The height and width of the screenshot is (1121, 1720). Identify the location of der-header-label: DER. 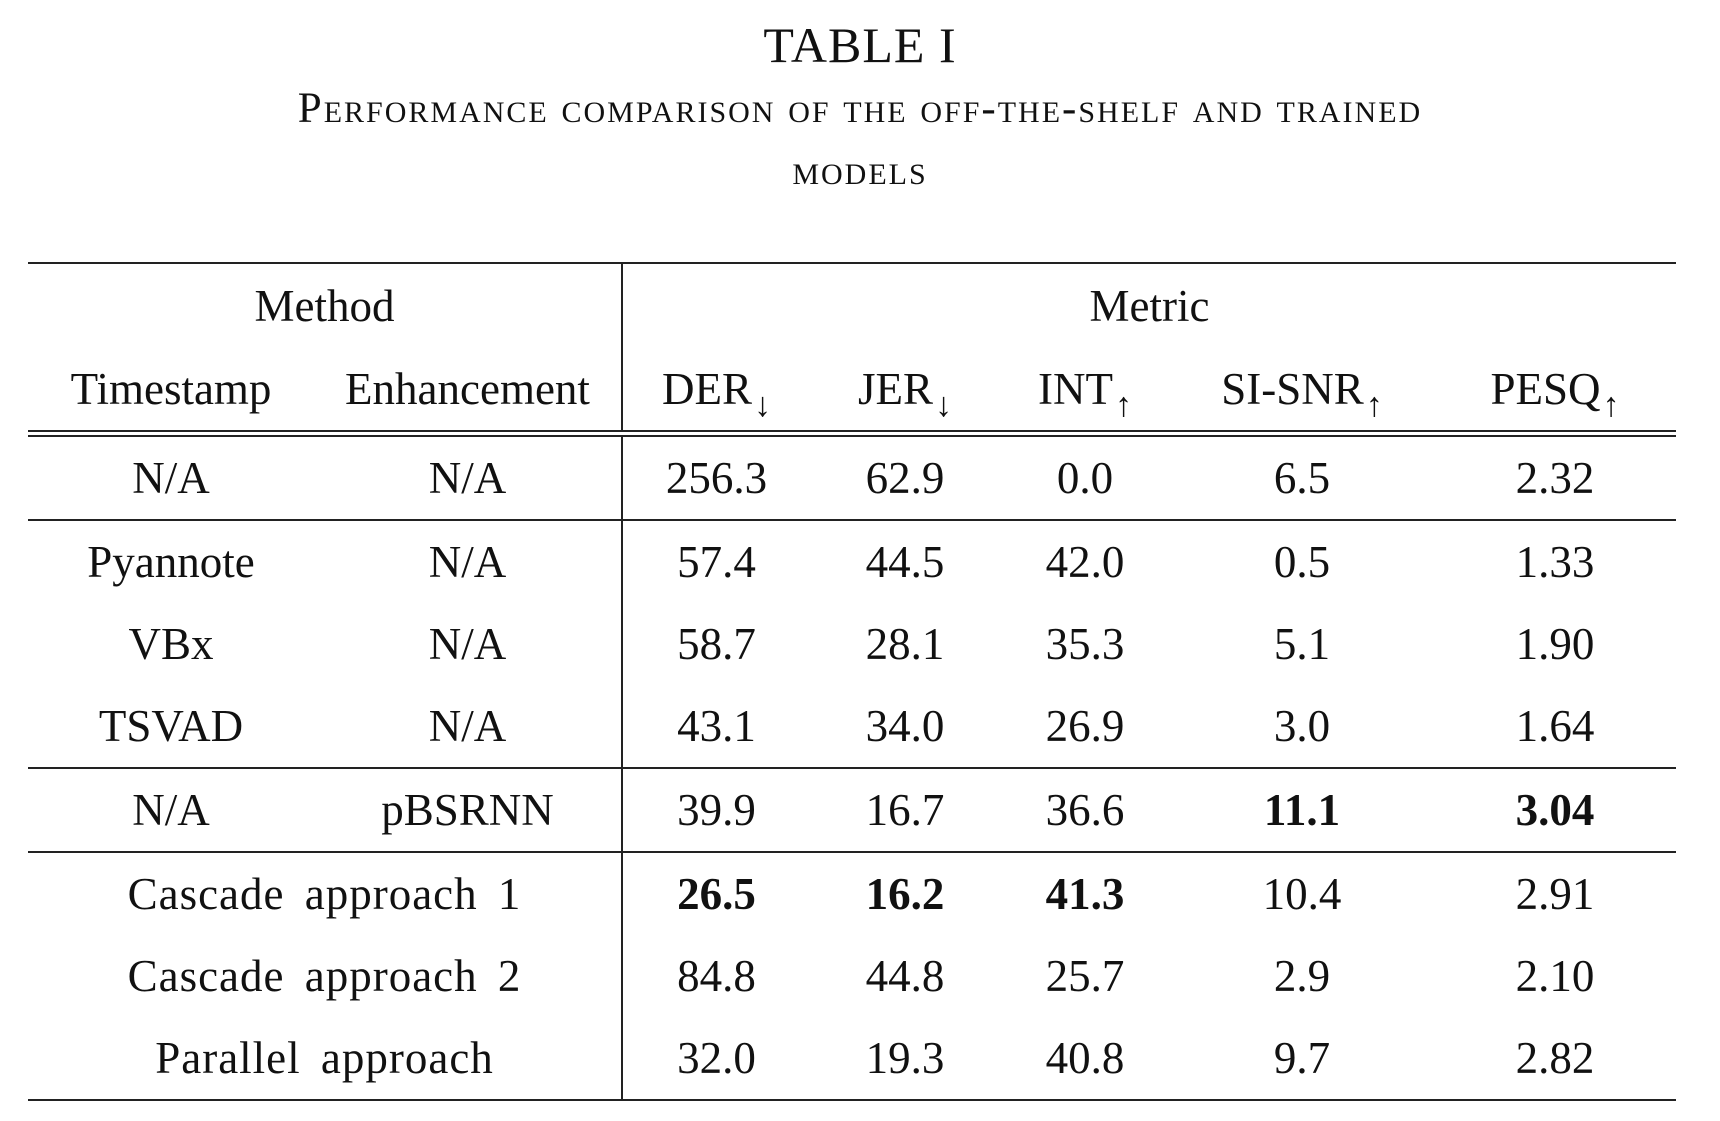
(707, 389).